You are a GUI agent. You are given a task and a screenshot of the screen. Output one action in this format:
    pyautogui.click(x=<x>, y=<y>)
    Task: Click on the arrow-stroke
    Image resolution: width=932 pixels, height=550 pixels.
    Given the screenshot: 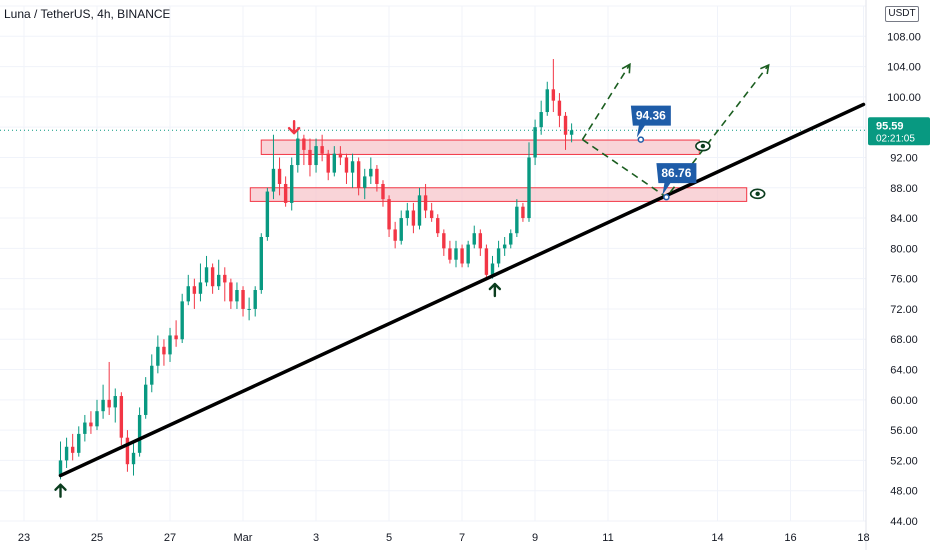 What is the action you would take?
    pyautogui.click(x=294, y=127)
    